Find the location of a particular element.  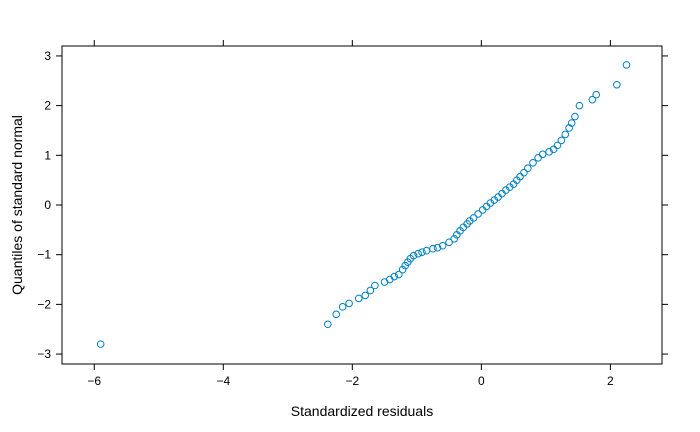

x-axis-title: Standardized residuals is located at coordinates (362, 411).